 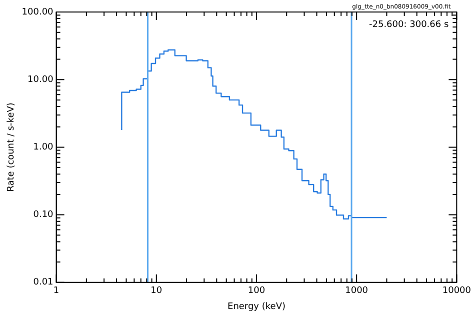 I want to click on y-tick-label: 10.00, so click(x=41, y=79).